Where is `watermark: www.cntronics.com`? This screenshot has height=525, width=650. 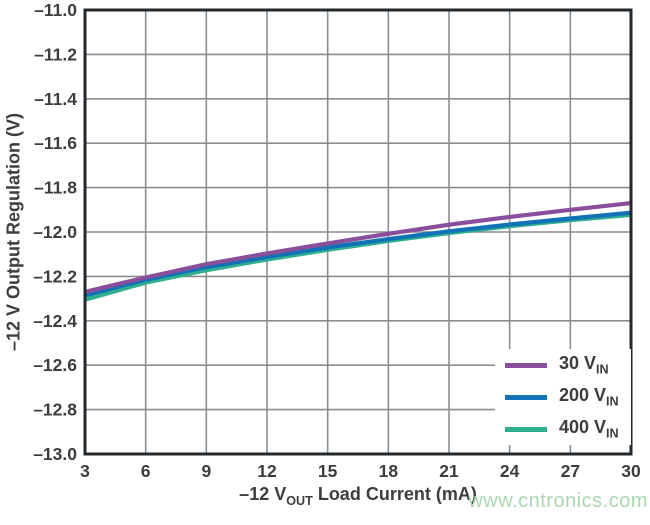 watermark: www.cntronics.com is located at coordinates (558, 501).